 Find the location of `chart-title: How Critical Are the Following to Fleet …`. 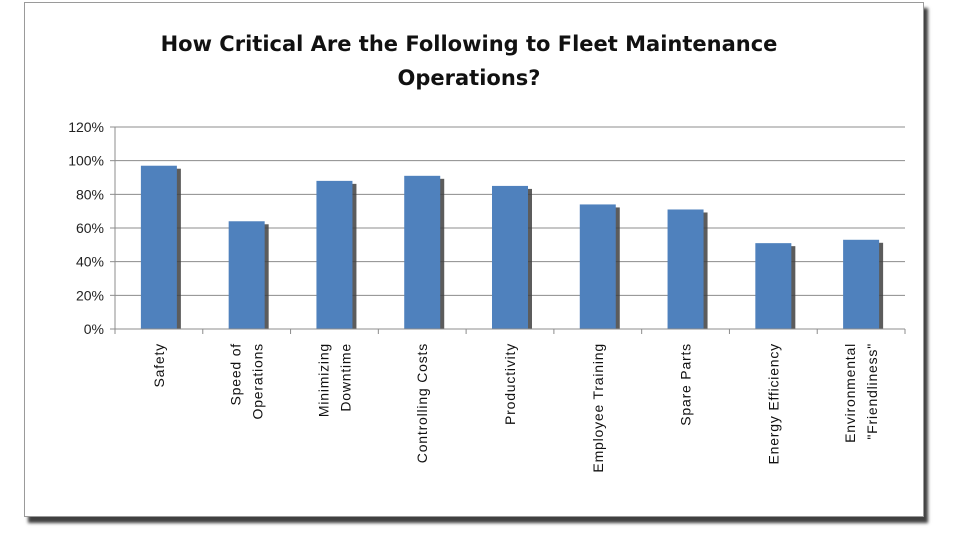

chart-title: How Critical Are the Following to Fleet … is located at coordinates (469, 61).